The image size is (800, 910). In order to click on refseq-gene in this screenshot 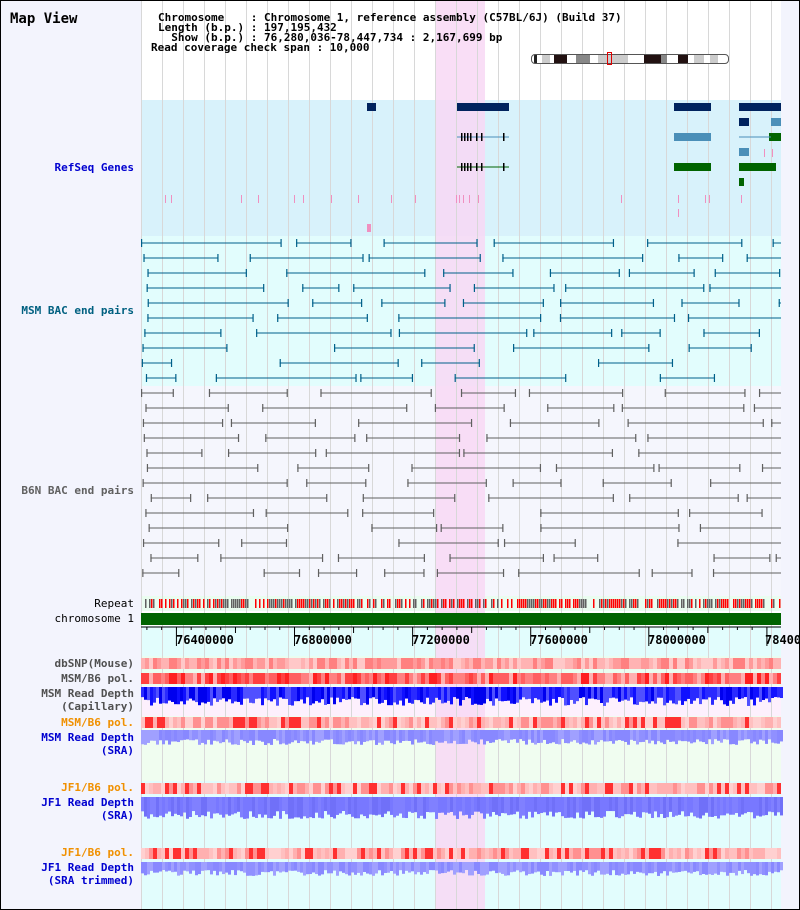, I will do `click(692, 137)`.